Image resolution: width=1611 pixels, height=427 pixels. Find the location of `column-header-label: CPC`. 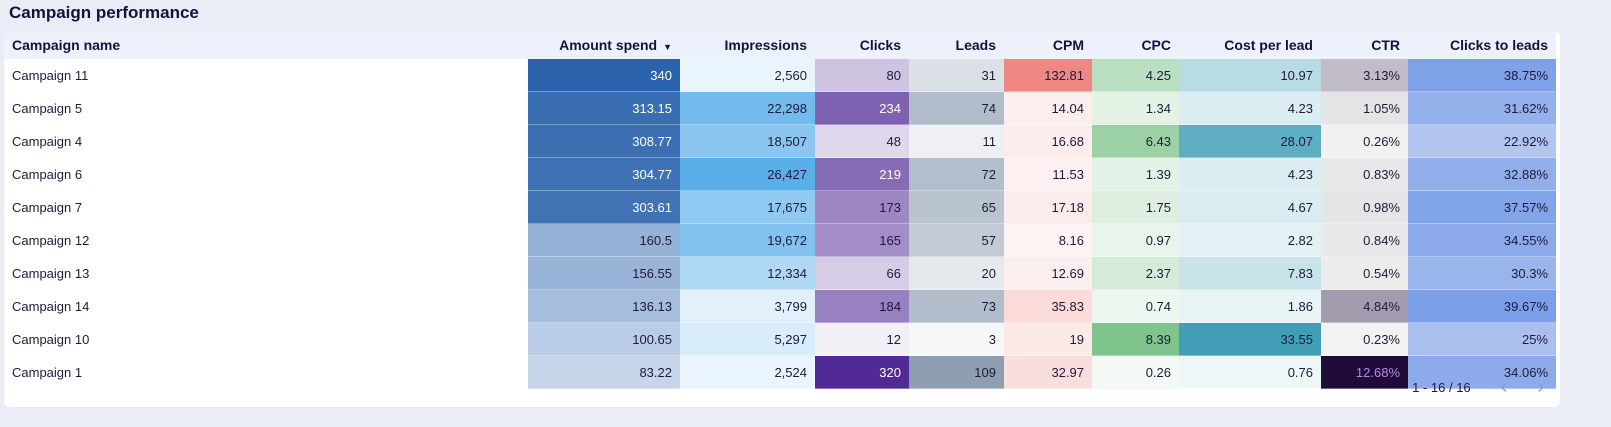

column-header-label: CPC is located at coordinates (1156, 45).